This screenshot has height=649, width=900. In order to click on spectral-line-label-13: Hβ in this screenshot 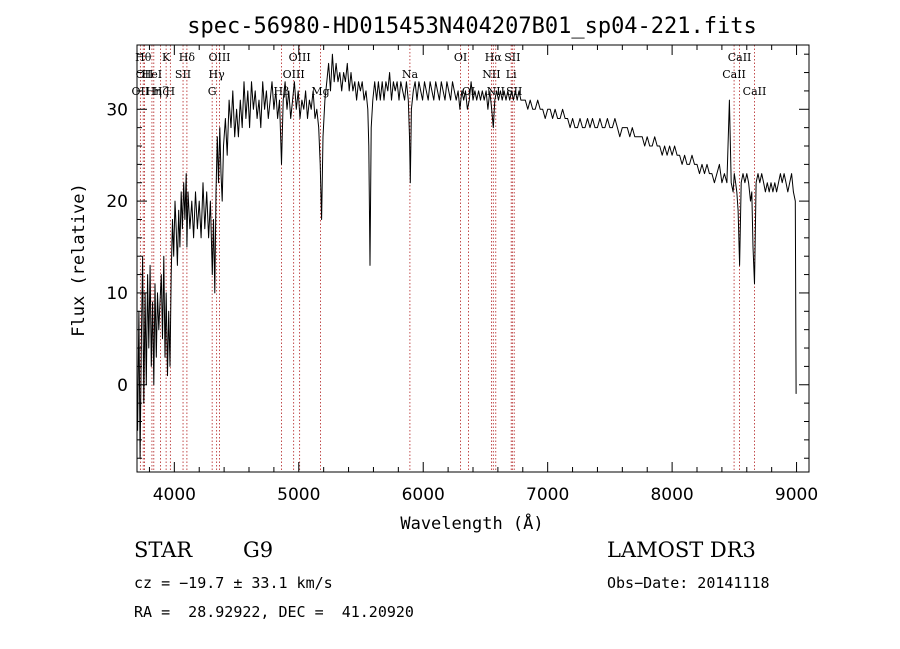, I will do `click(282, 91)`.